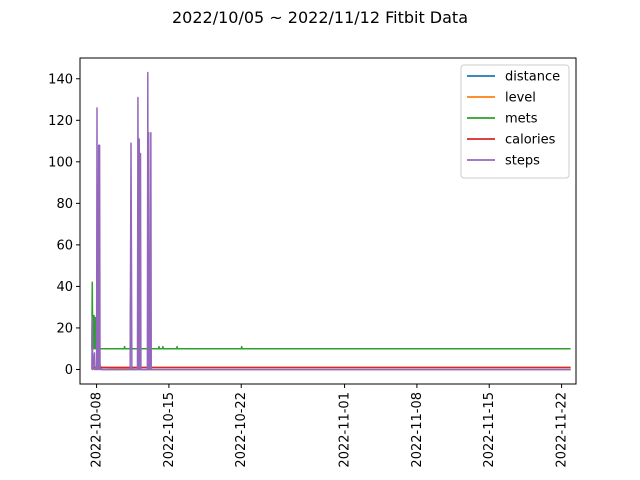 This screenshot has height=480, width=640. Describe the element at coordinates (521, 119) in the screenshot. I see `legend-label-mets: mets` at that location.